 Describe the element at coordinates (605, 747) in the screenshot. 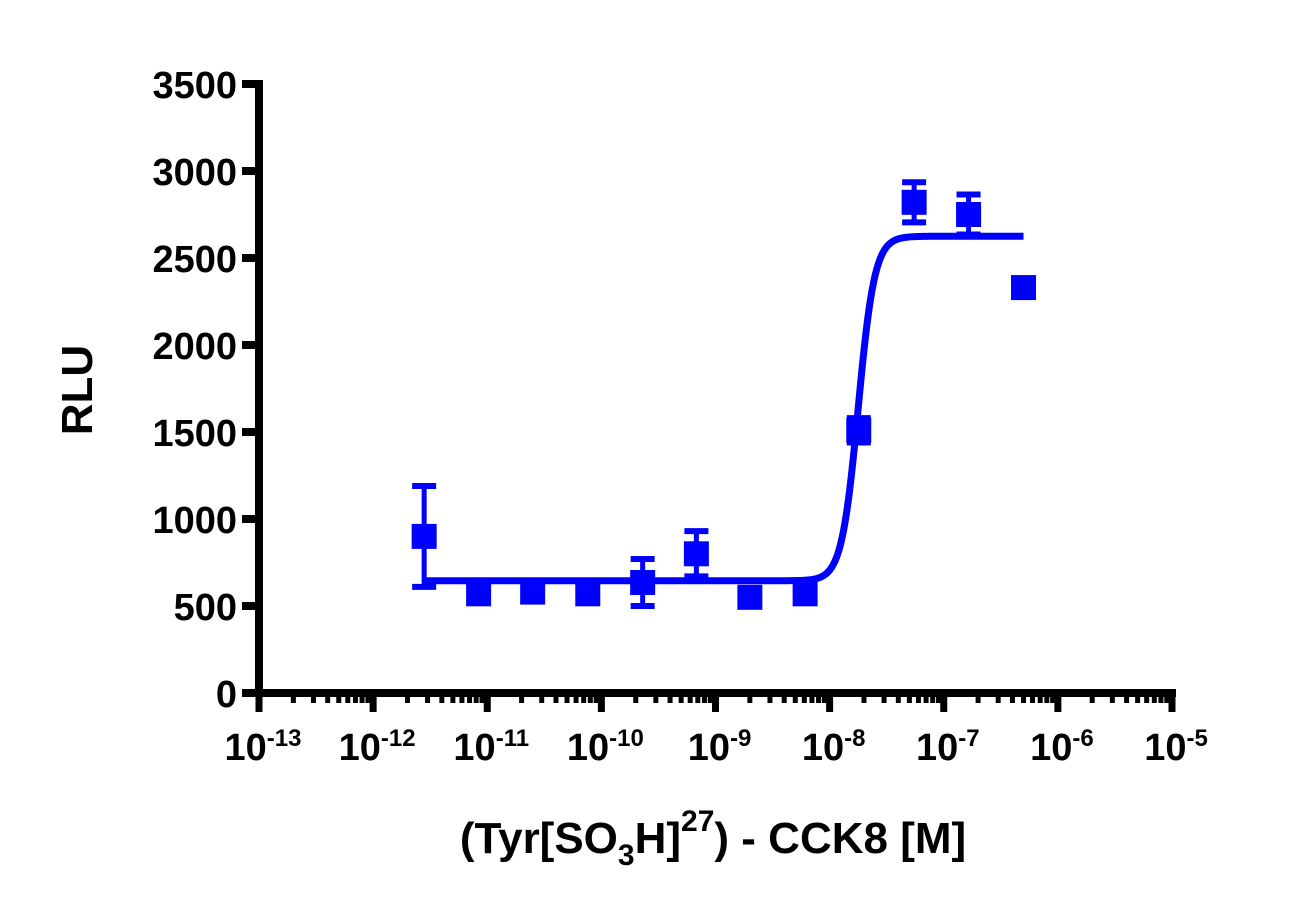

I see `x-tick-label: 10⁻¹⁰` at that location.